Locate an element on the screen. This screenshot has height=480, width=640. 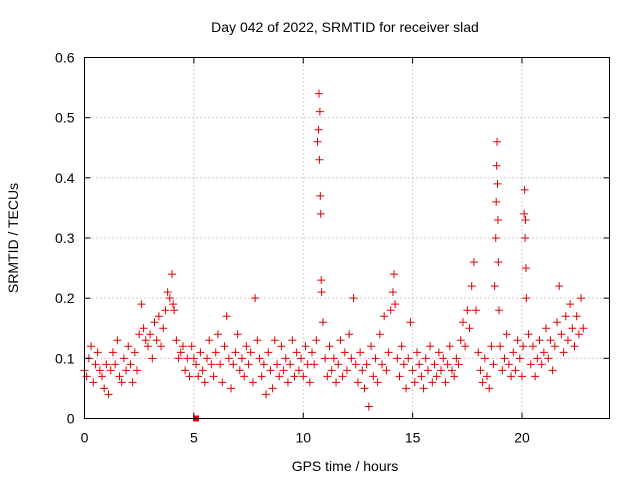
x-tick-label: 0 is located at coordinates (85, 438).